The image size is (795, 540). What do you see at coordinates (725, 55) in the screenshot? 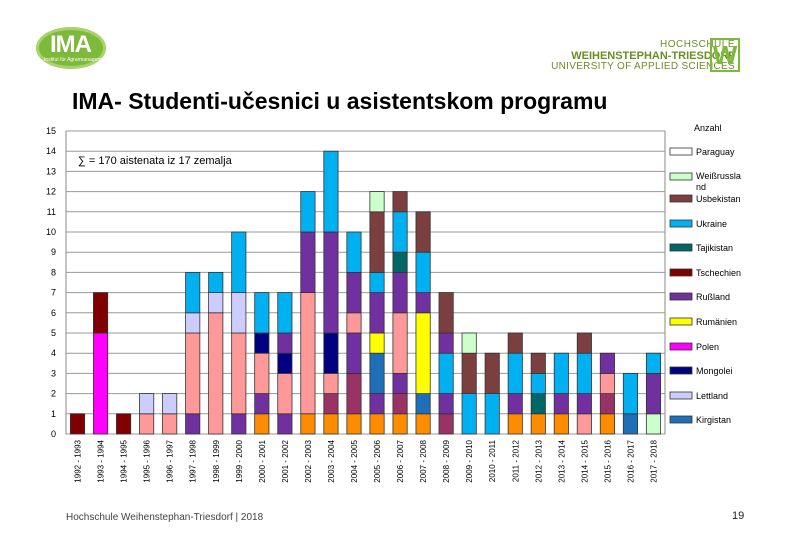
I see `university-logo-mark: W` at bounding box center [725, 55].